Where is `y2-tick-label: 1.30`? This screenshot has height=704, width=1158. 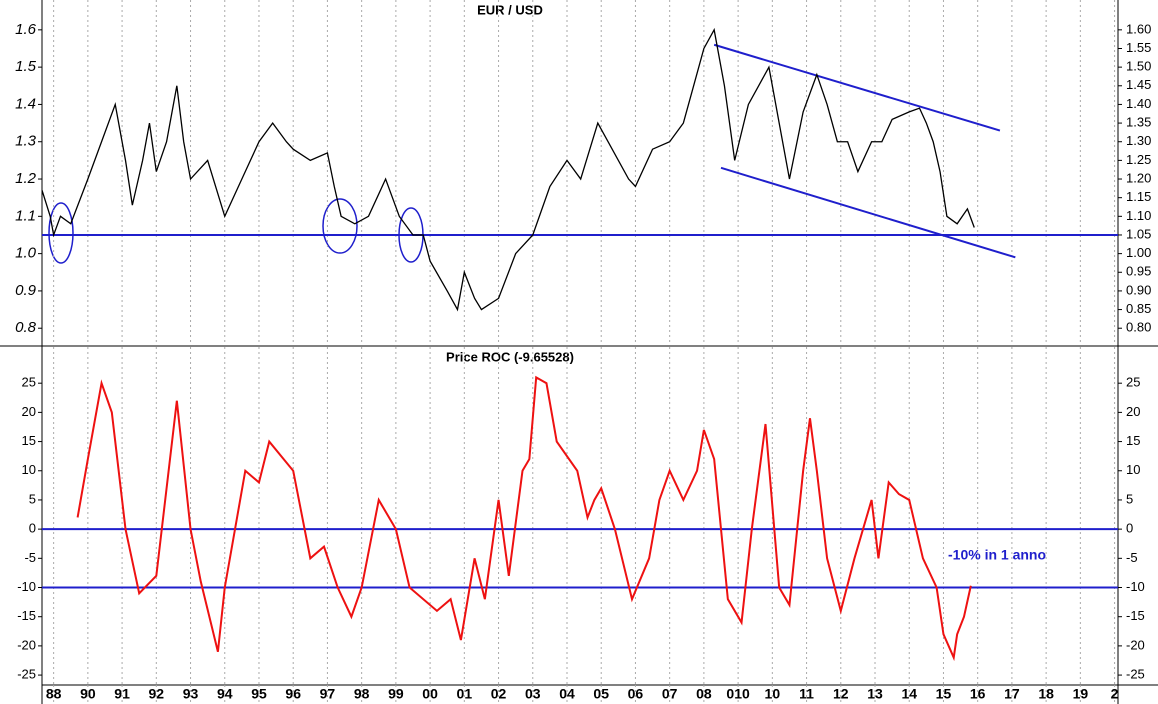
y2-tick-label: 1.30 is located at coordinates (1138, 140).